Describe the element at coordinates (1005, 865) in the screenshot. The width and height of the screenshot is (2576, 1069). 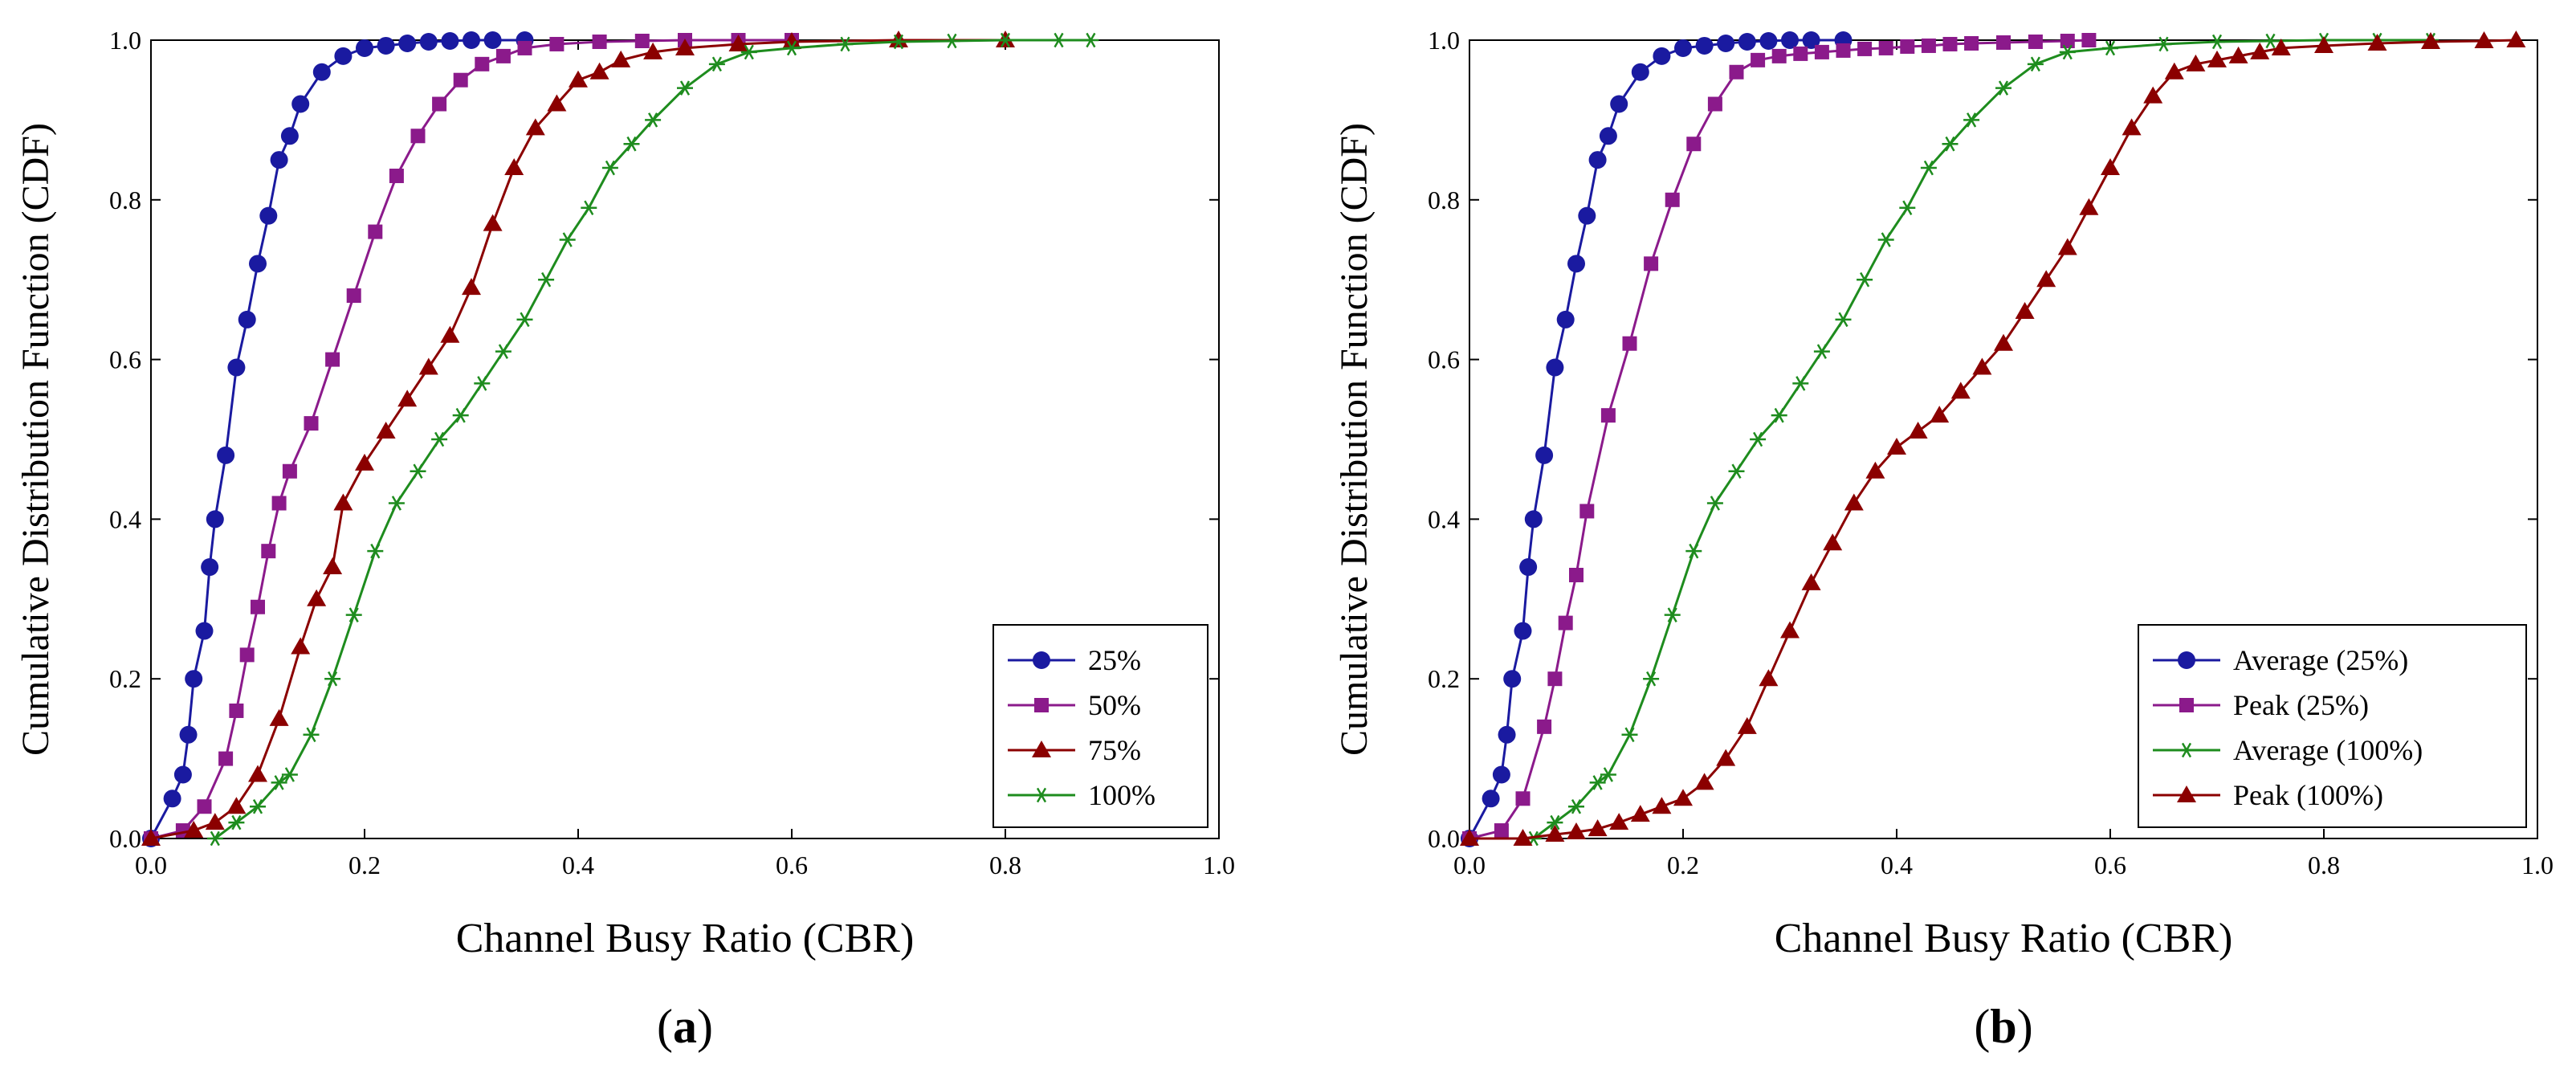
I see `x-tick-label-a-4: 0.8` at that location.